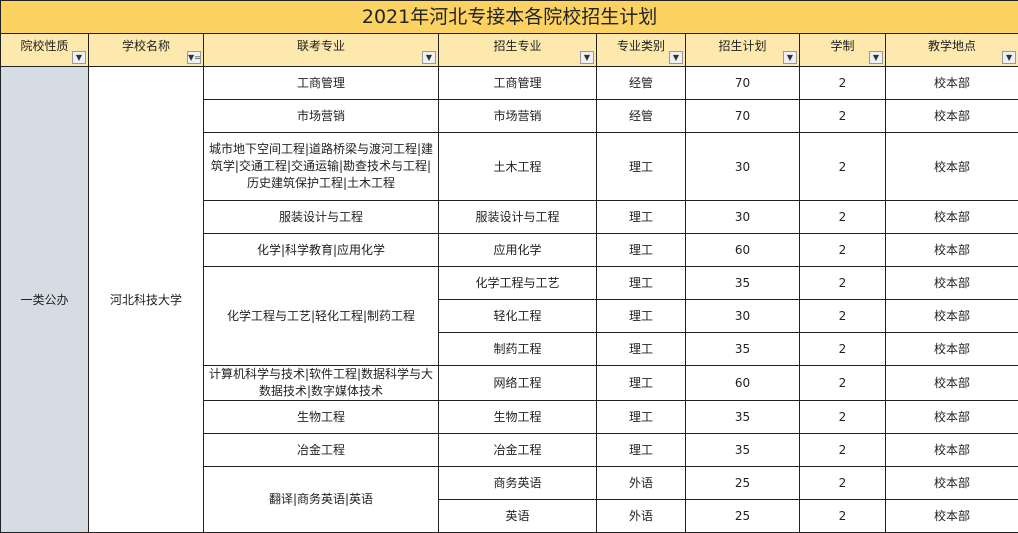 The width and height of the screenshot is (1018, 533). I want to click on major-cell: 应用化学, so click(518, 250).